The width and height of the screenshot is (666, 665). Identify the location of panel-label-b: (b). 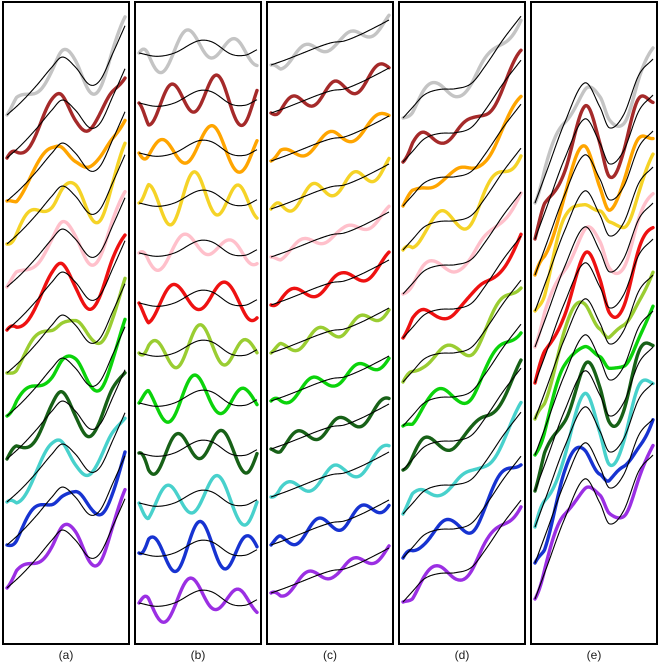
(198, 655).